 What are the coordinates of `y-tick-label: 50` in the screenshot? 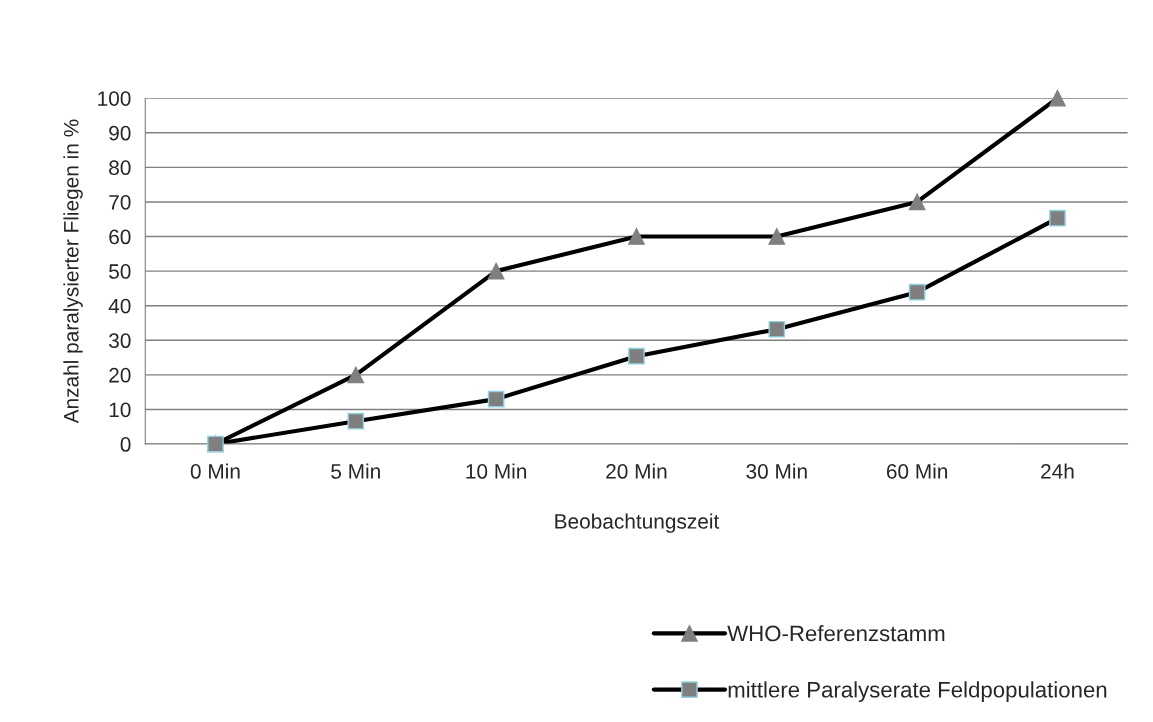 It's located at (120, 271).